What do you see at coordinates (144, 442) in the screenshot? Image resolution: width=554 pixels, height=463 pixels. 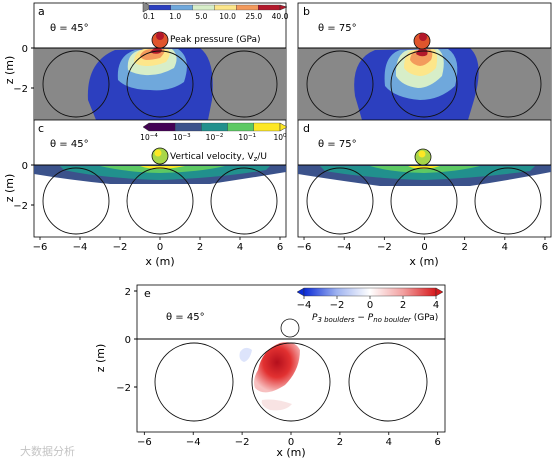 I see `panel-e-xtick-0: −6` at bounding box center [144, 442].